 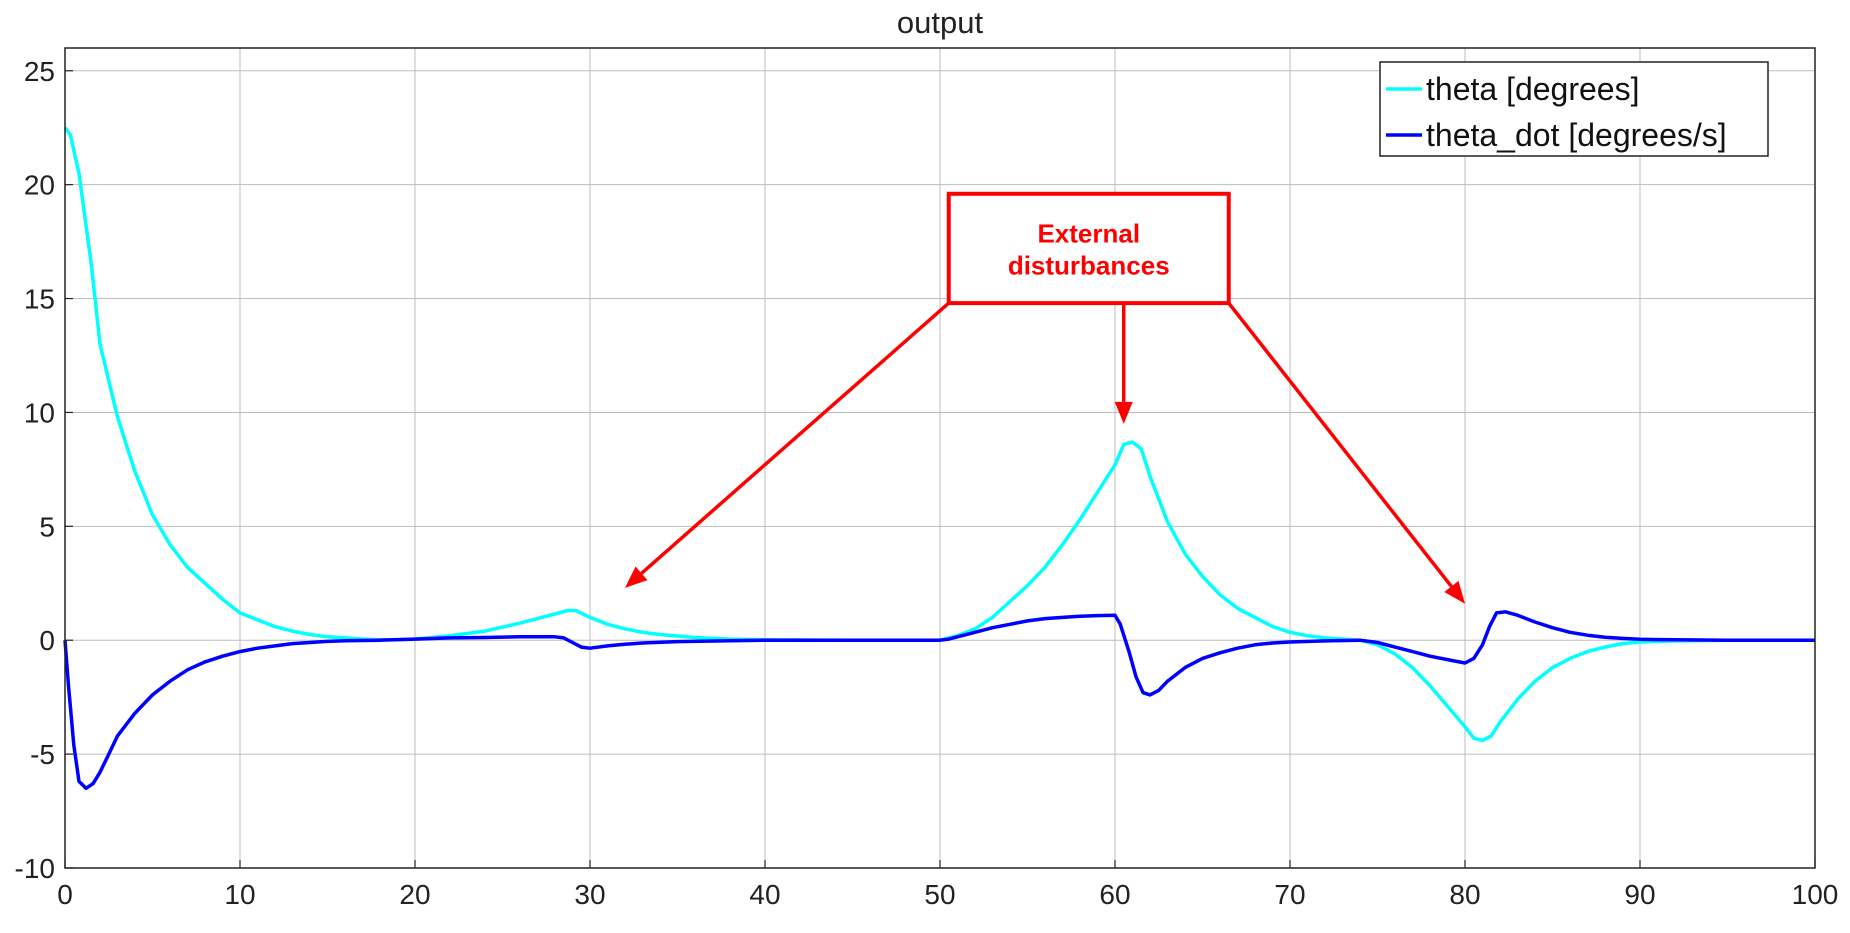 I want to click on y-tick-label: -5, so click(x=42, y=754).